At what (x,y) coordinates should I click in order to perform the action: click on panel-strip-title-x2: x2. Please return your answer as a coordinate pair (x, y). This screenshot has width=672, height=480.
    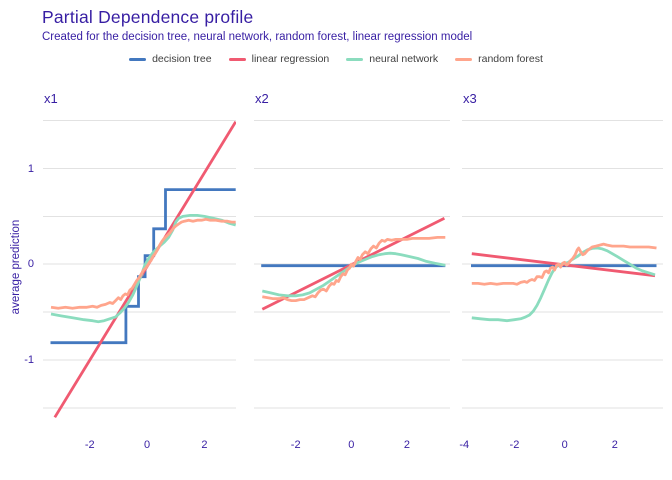
    Looking at the image, I should click on (262, 98).